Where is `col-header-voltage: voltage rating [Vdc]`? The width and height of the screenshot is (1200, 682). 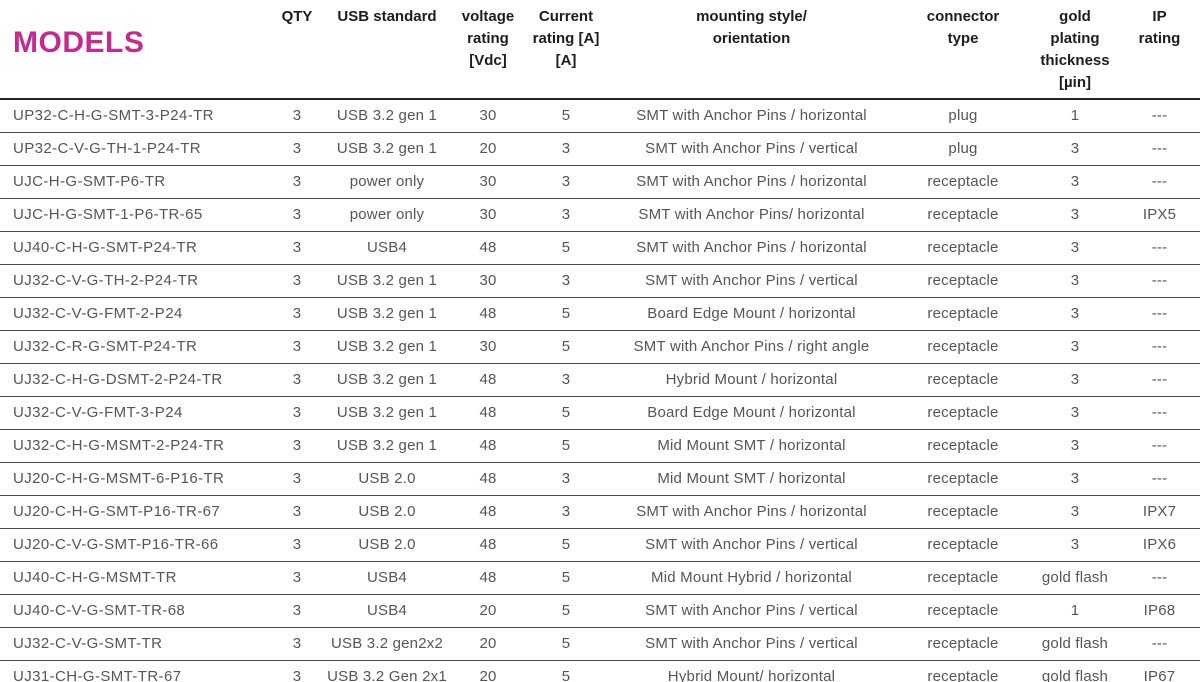
col-header-voltage: voltage rating [Vdc] is located at coordinates (488, 38).